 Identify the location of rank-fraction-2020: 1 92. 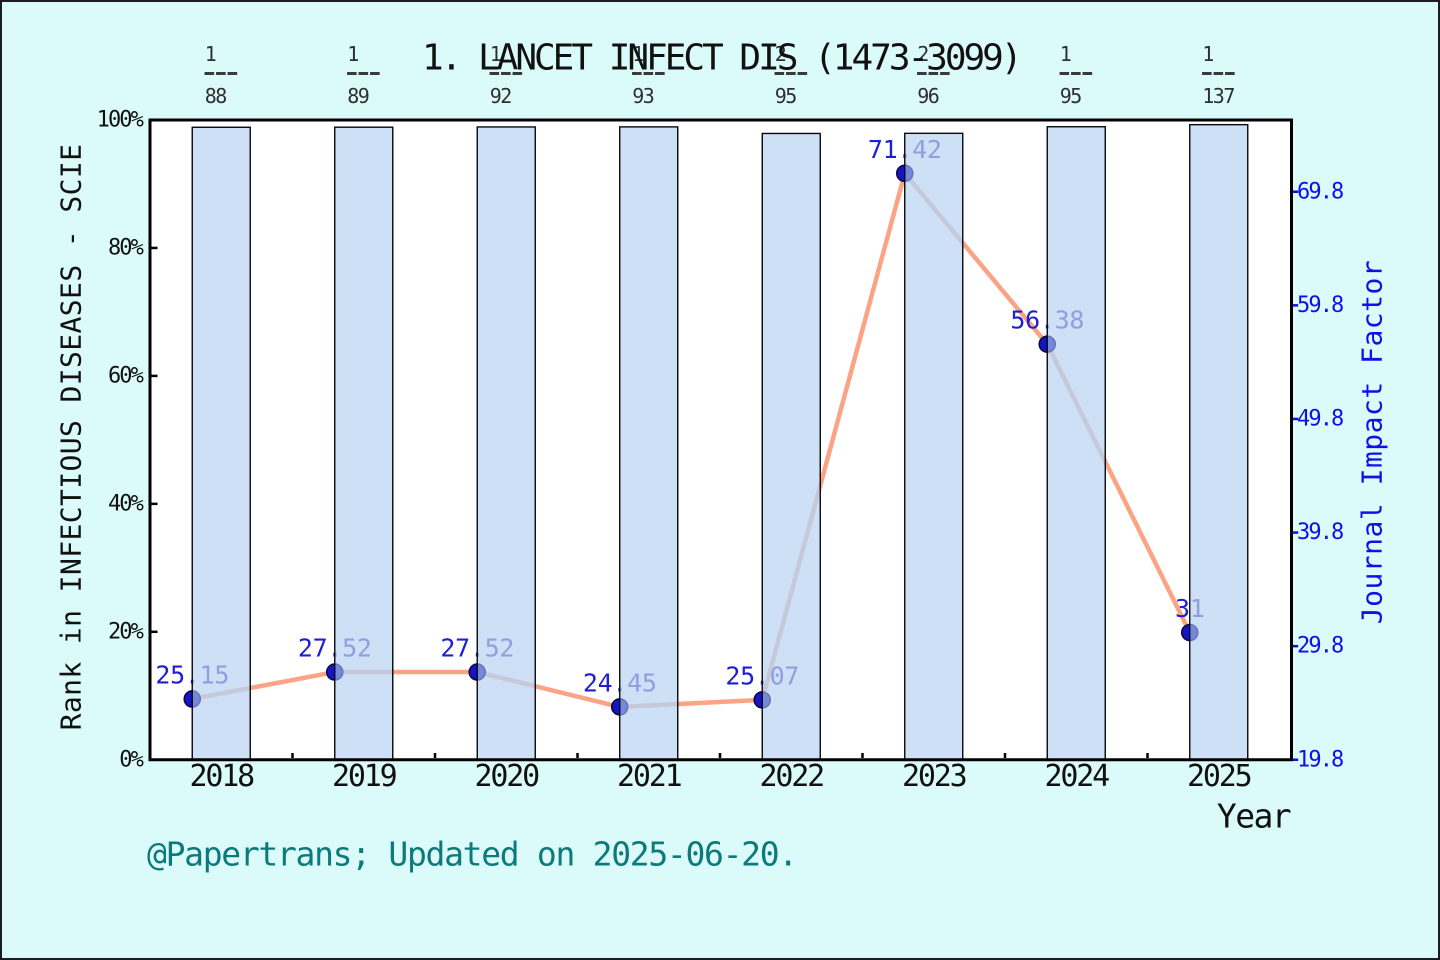
(506, 75).